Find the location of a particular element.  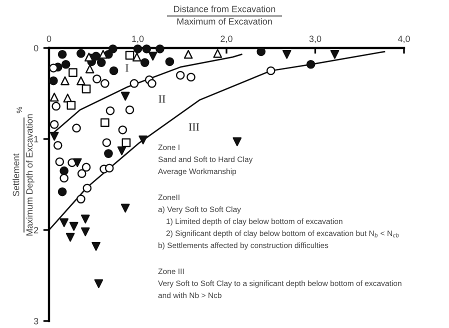

y-tick-label: 3 is located at coordinates (36, 321).